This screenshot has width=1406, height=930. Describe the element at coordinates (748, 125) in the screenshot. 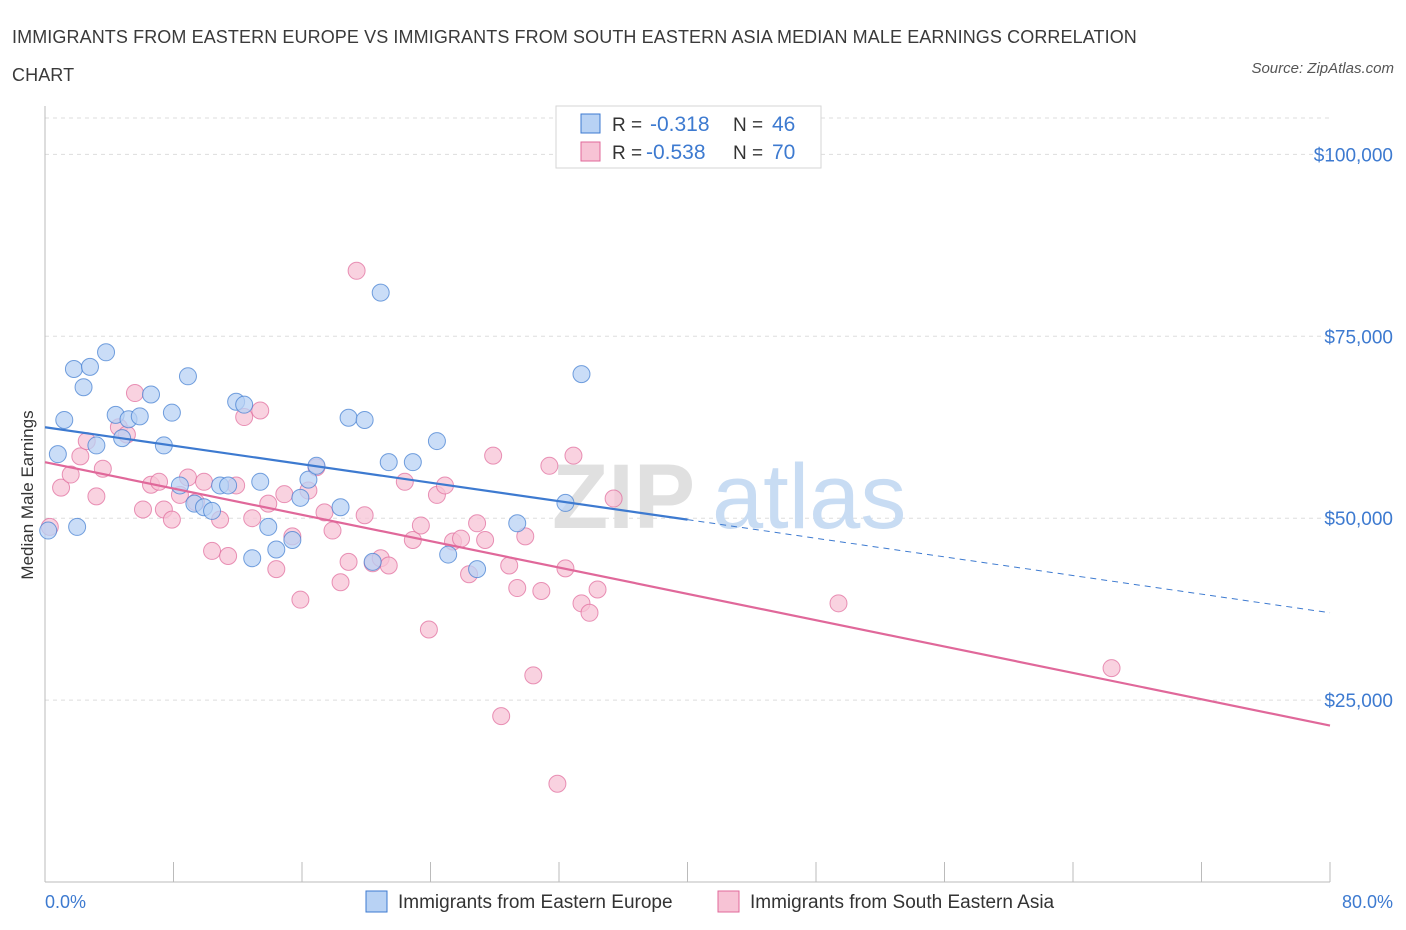

I see `legend-n-label-1: N =` at that location.